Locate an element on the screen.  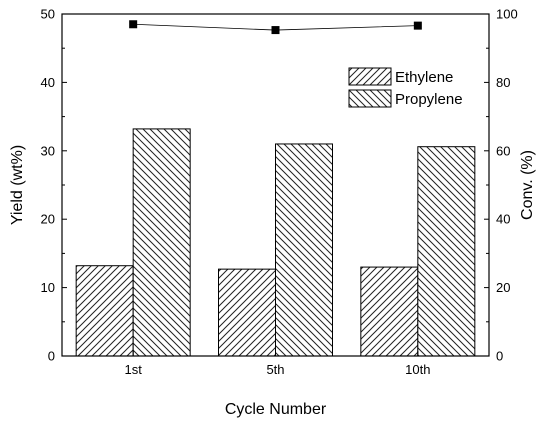
conversion-line-layer is located at coordinates (275, 27).